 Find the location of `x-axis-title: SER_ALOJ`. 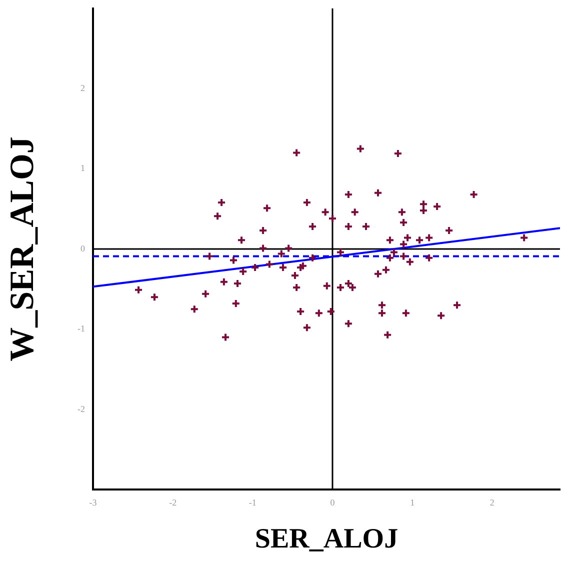

x-axis-title: SER_ALOJ is located at coordinates (326, 538).